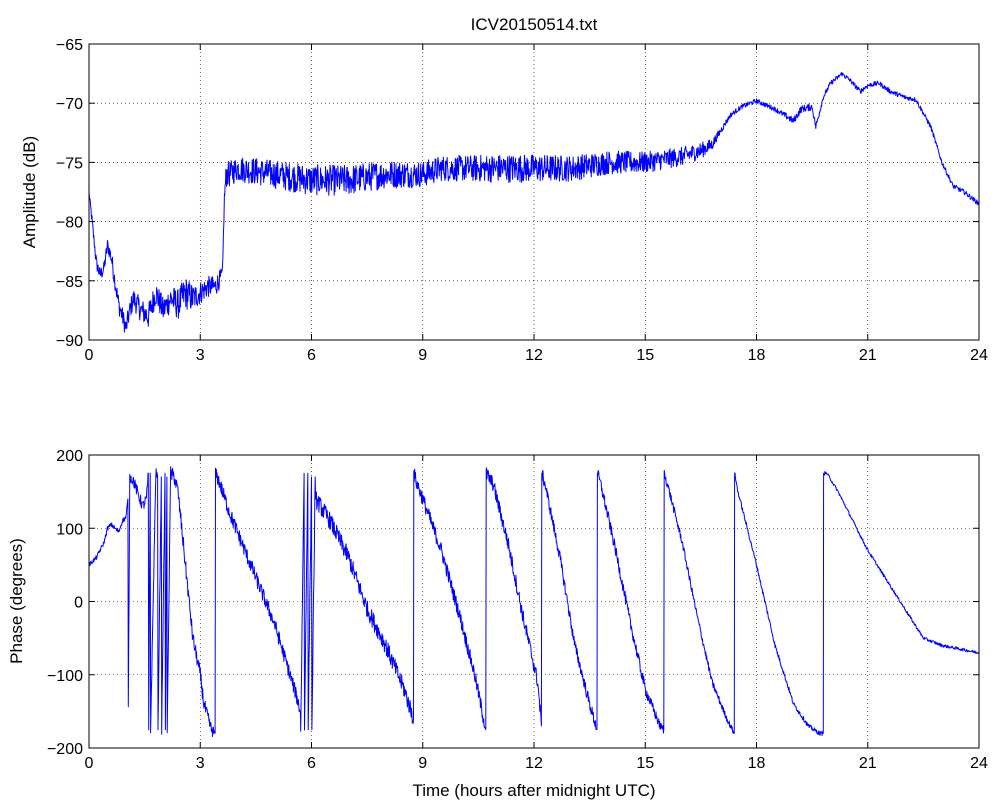 Image resolution: width=998 pixels, height=806 pixels. I want to click on amplitude-ytick-label: −80, so click(69, 223).